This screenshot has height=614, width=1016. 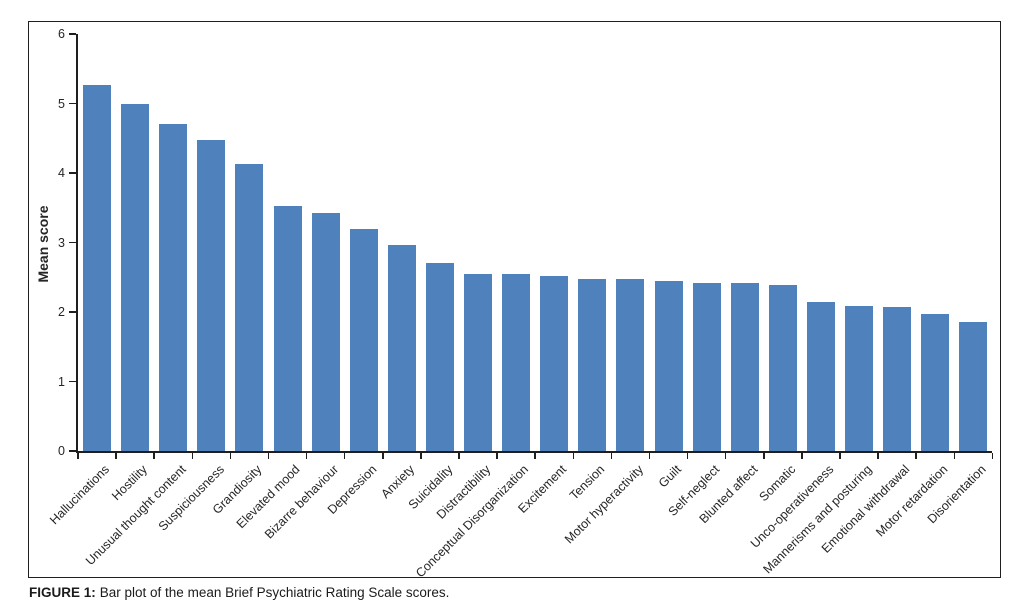 I want to click on x-tick-label: Hallucinations, so click(x=80, y=495).